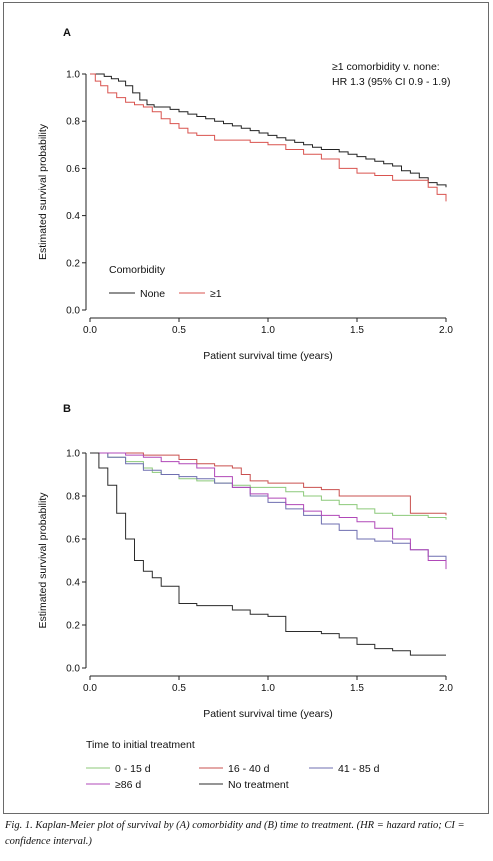 The height and width of the screenshot is (861, 493). I want to click on legend-title: Time to initial treatment, so click(140, 745).